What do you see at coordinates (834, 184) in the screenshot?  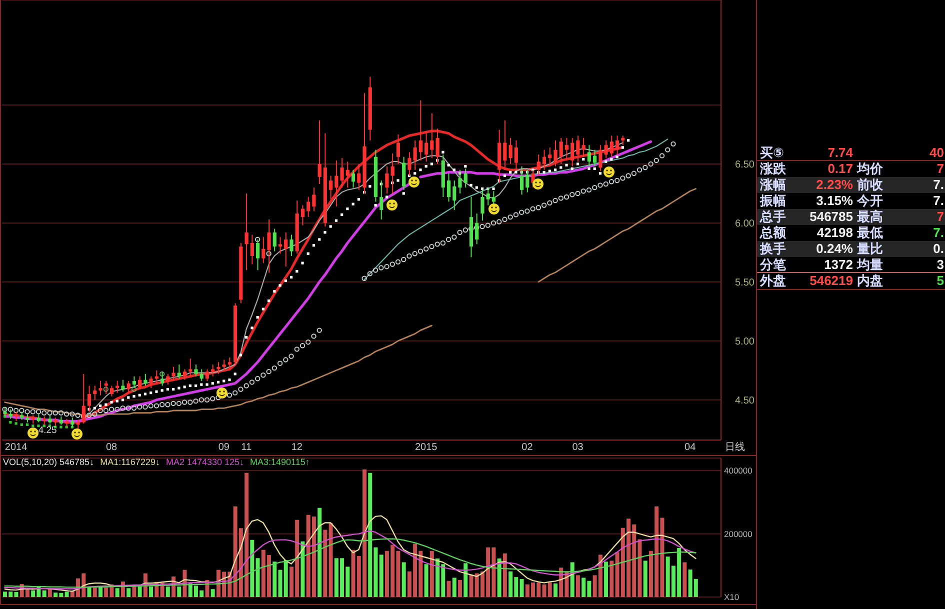 I see `text: 2.23%` at bounding box center [834, 184].